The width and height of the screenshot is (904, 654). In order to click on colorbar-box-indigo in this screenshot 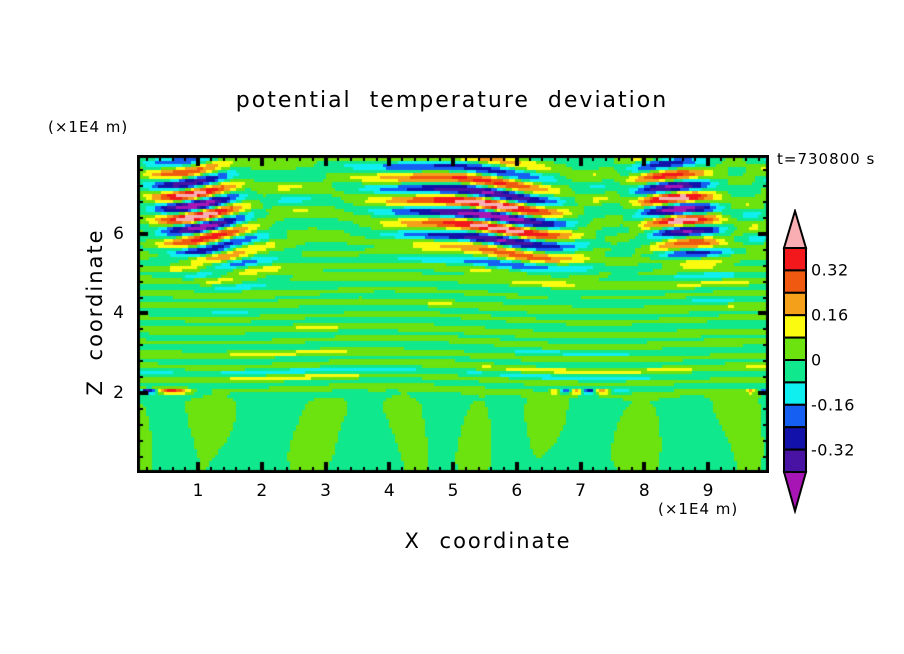, I will do `click(795, 461)`.